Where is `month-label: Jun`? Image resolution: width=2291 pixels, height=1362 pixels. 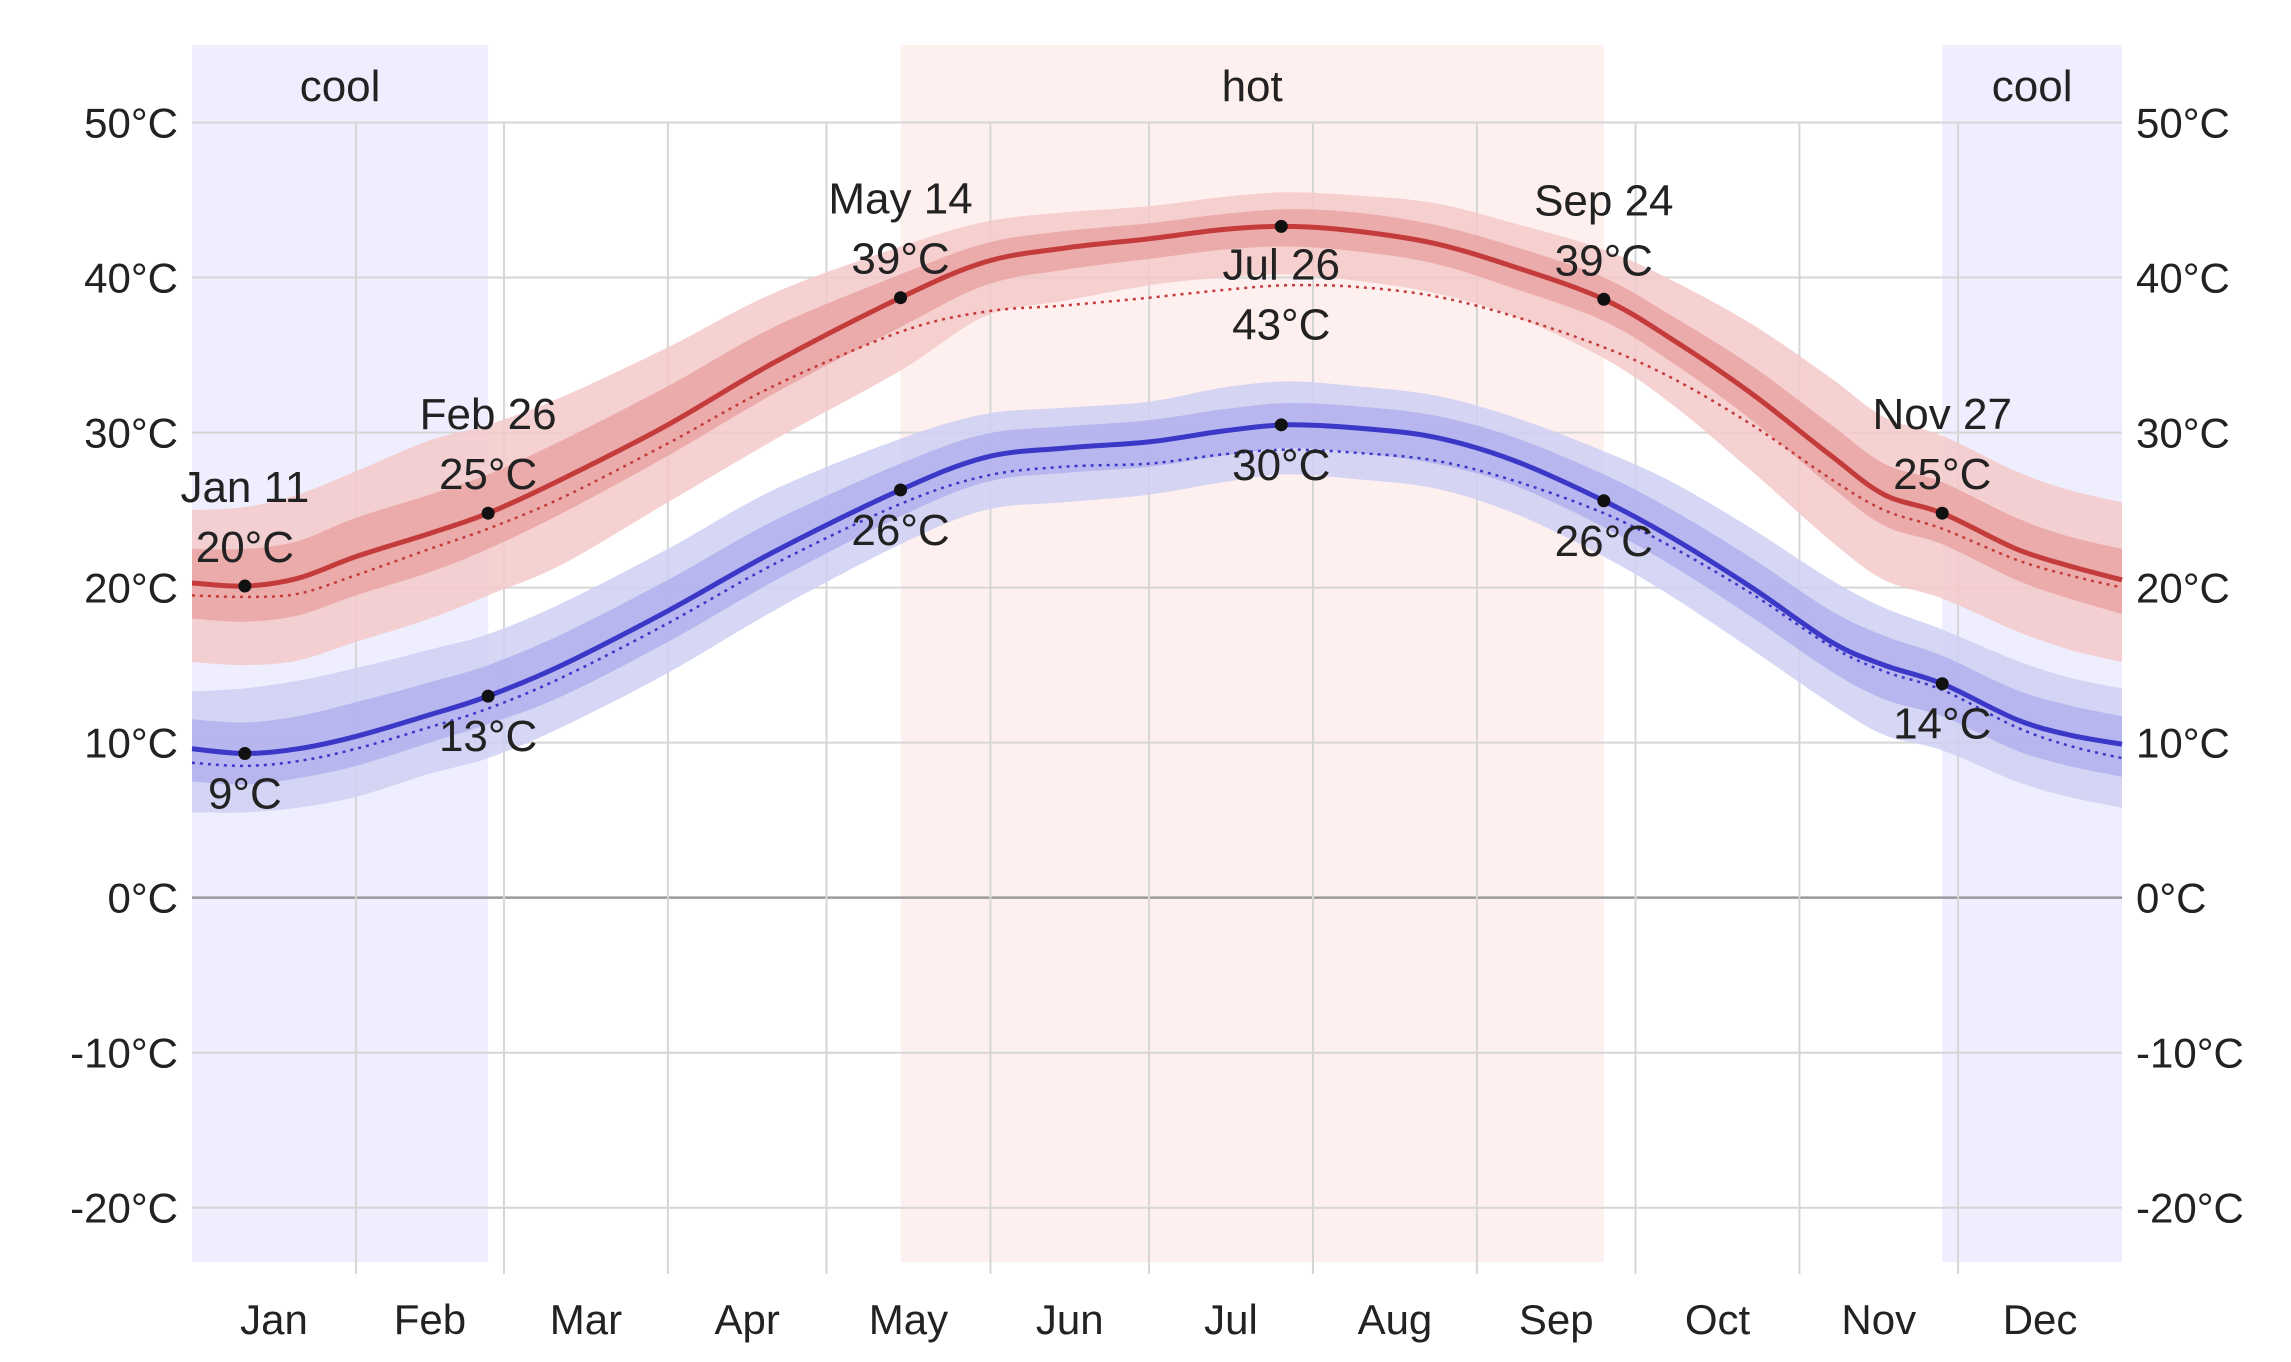
month-label: Jun is located at coordinates (1070, 1319).